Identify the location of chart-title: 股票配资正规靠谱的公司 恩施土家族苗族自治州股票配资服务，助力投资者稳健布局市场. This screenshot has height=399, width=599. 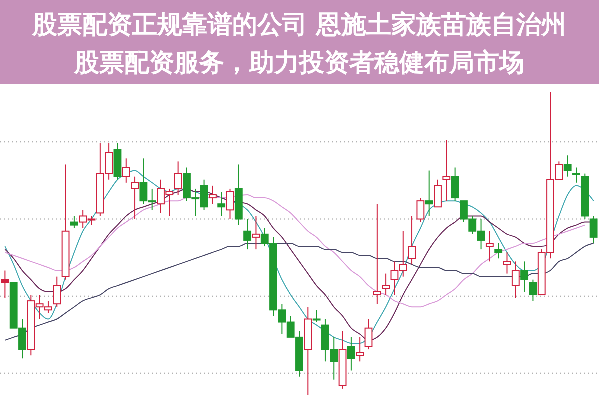
(299, 43).